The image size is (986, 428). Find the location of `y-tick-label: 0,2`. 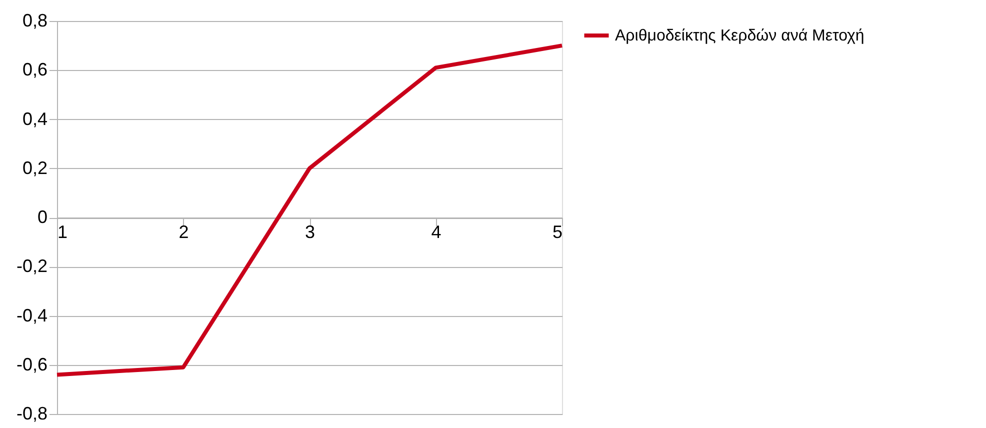

y-tick-label: 0,2 is located at coordinates (35, 168).